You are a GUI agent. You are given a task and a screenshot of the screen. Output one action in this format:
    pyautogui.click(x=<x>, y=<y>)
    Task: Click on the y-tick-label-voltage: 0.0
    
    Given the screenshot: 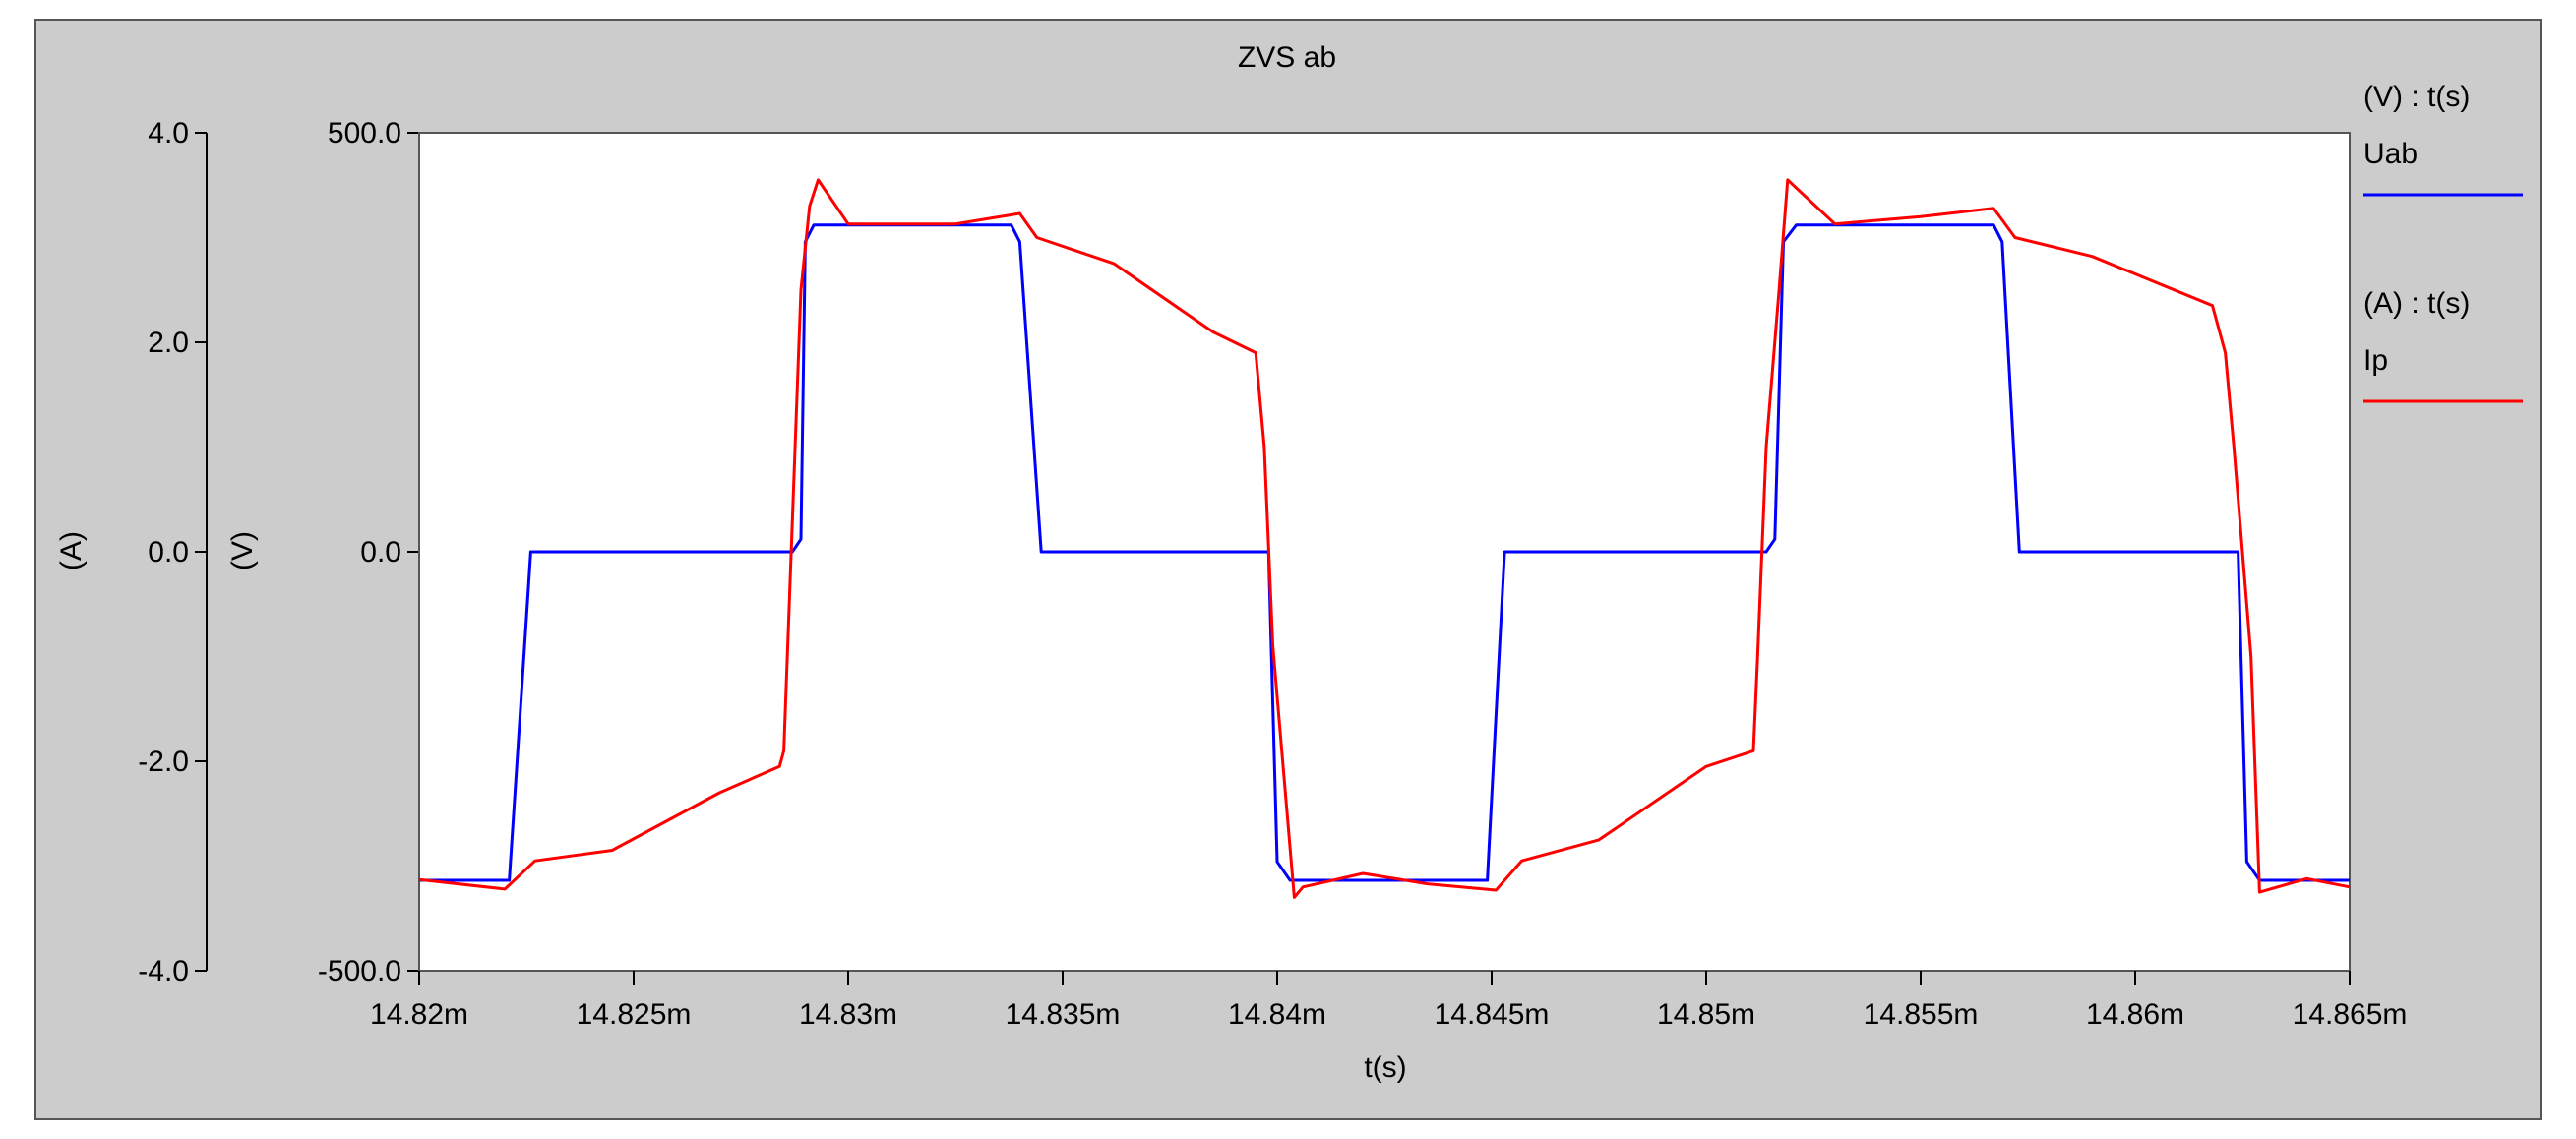 What is the action you would take?
    pyautogui.click(x=380, y=552)
    